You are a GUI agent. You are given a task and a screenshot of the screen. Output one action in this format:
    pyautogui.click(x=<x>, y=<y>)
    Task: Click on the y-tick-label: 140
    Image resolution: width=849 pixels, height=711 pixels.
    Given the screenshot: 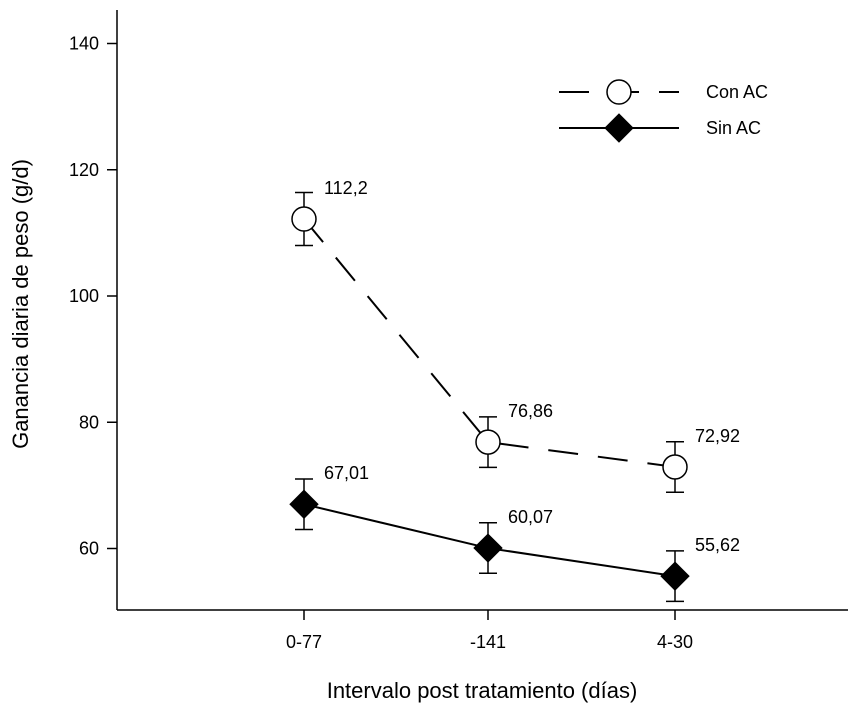 What is the action you would take?
    pyautogui.click(x=84, y=44)
    